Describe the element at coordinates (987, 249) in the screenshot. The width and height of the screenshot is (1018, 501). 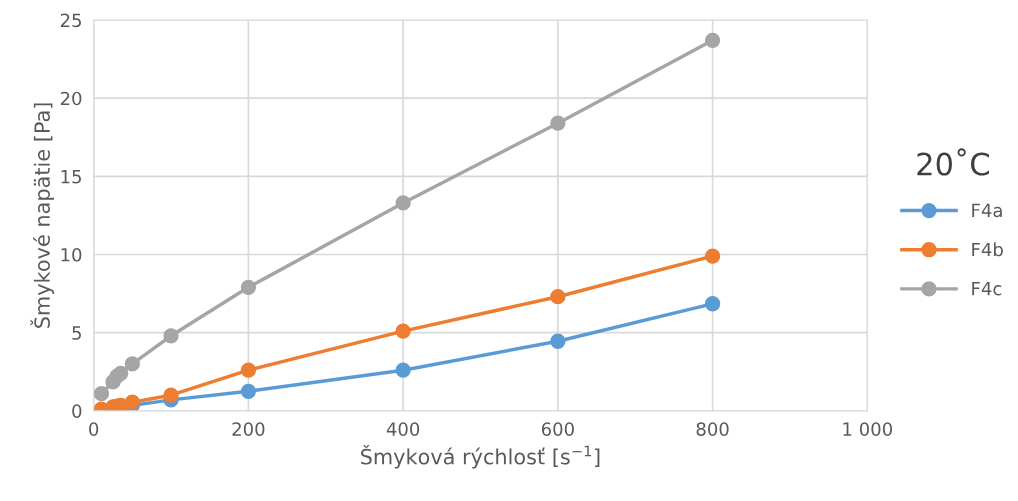
I see `legend-label: F4b` at that location.